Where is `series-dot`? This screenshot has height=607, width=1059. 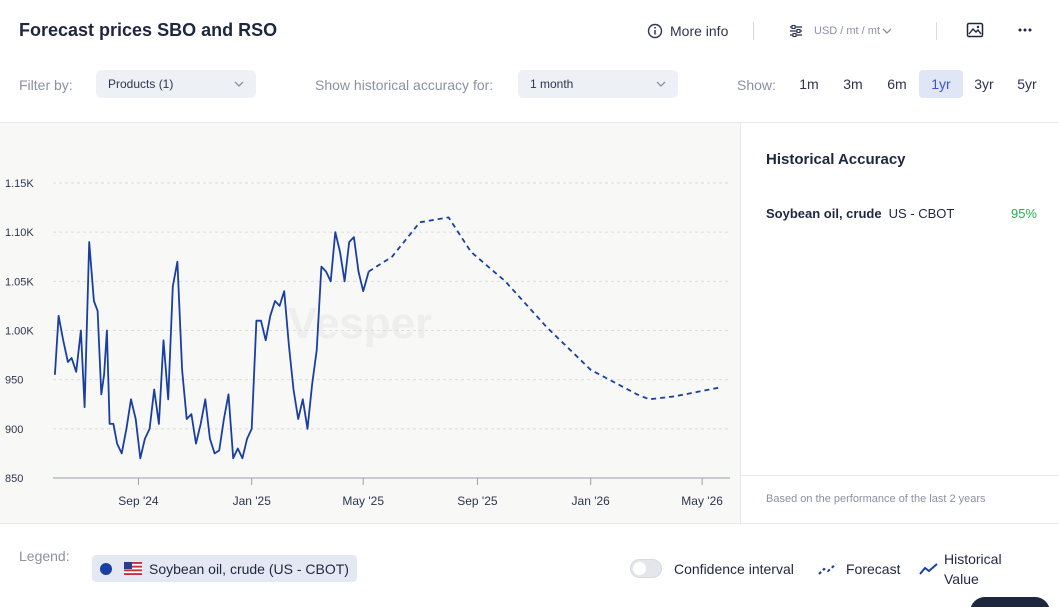
series-dot is located at coordinates (106, 568).